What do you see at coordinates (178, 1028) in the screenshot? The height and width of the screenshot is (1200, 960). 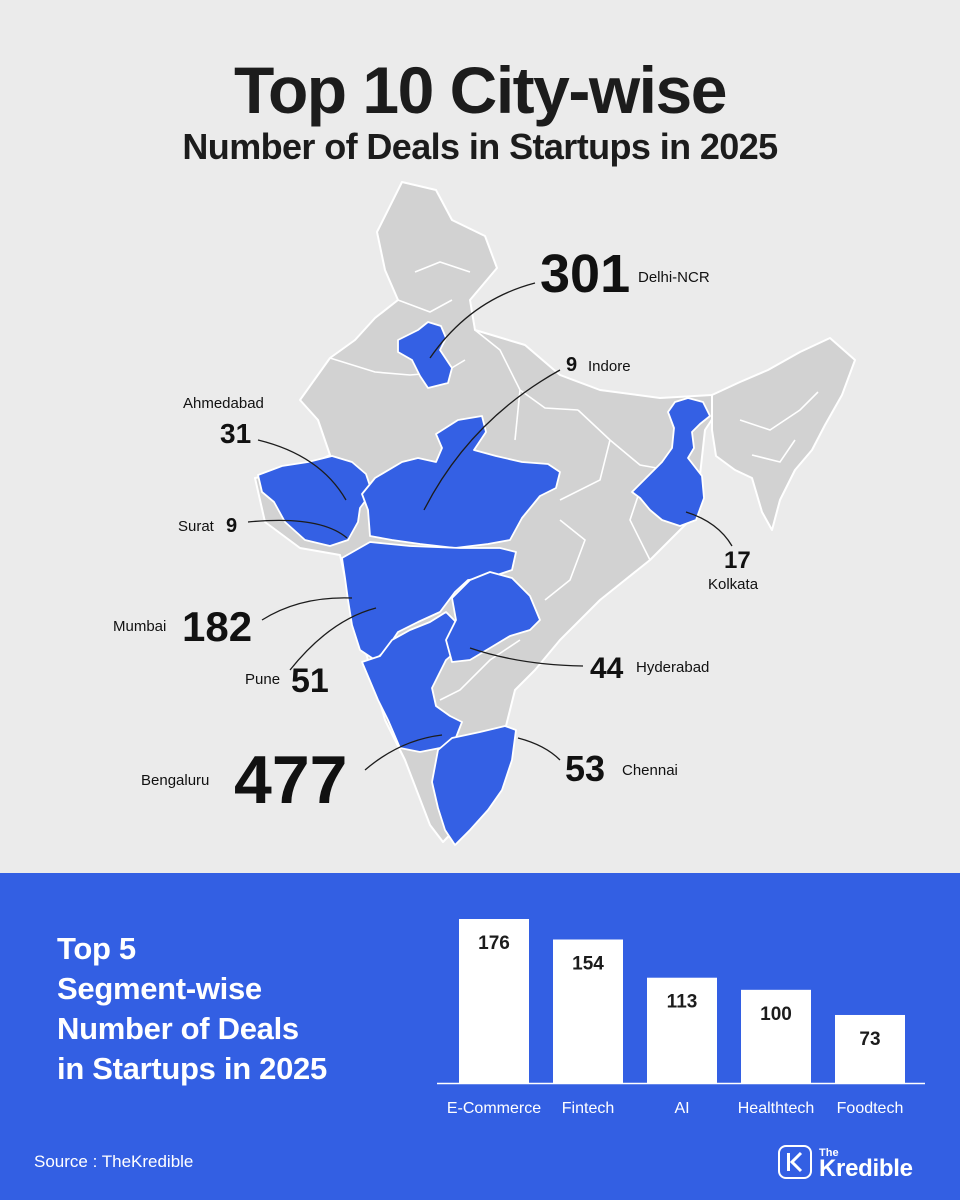 I see `segment-title-line-3: Number of Deals` at bounding box center [178, 1028].